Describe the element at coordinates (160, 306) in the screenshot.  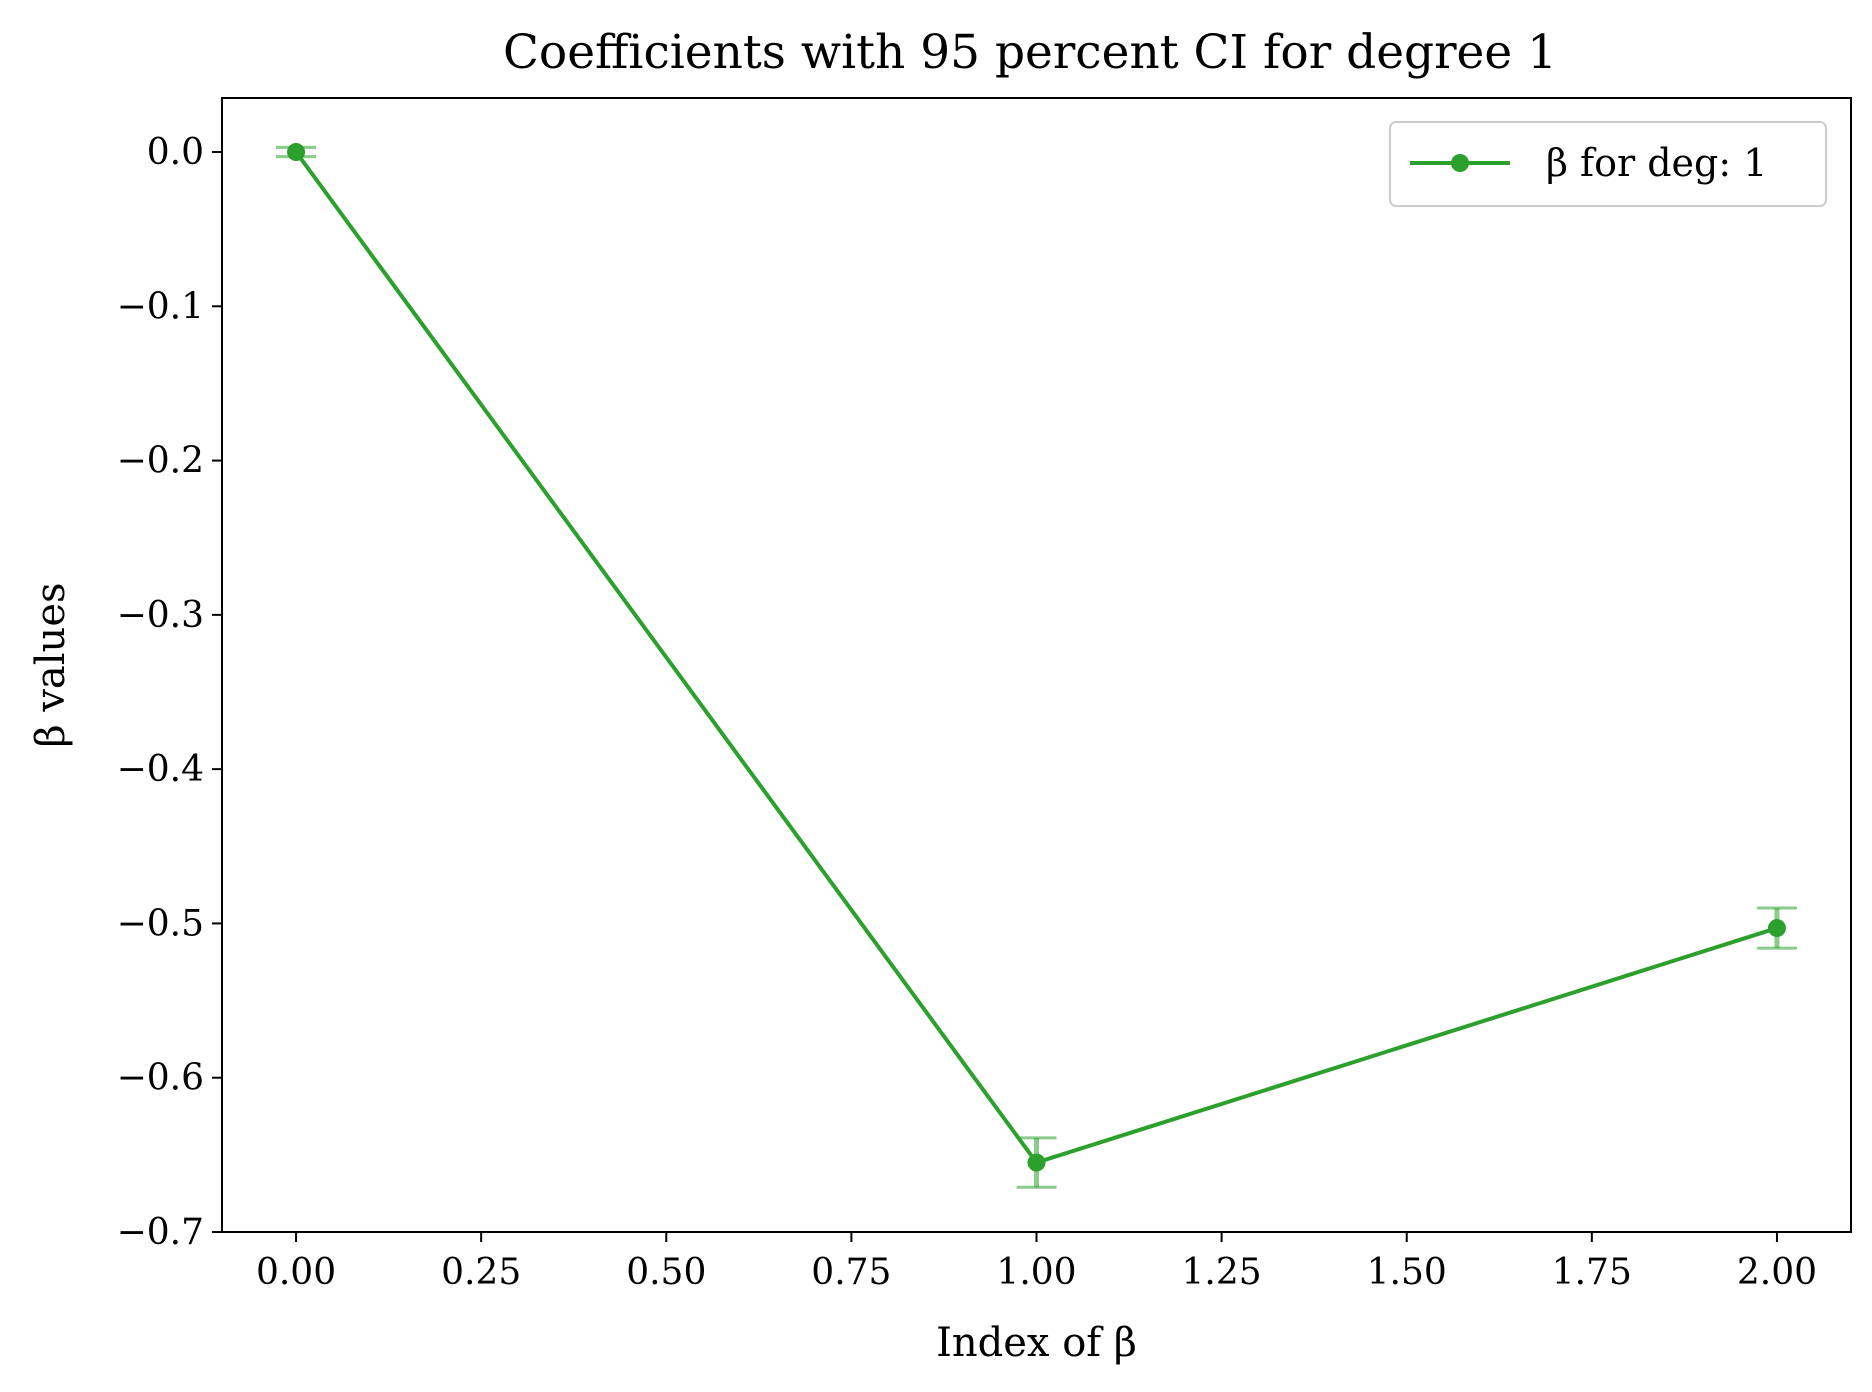
I see `y-tick-label: −0.1` at that location.